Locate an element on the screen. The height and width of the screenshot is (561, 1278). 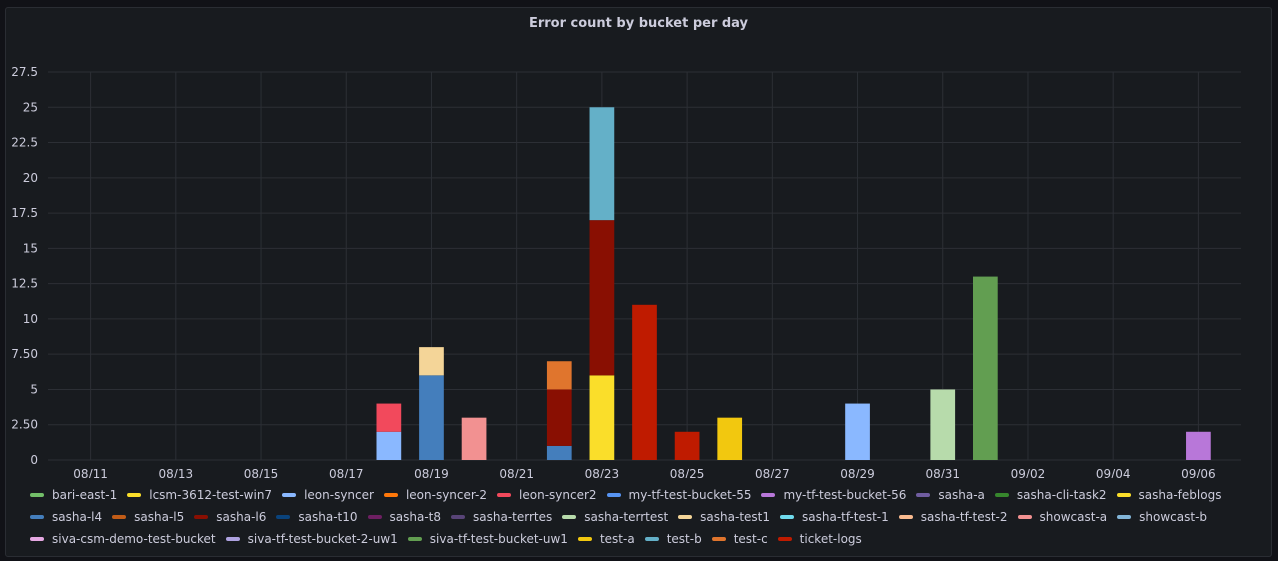
legend-label: sasha-terrtes is located at coordinates (513, 517).